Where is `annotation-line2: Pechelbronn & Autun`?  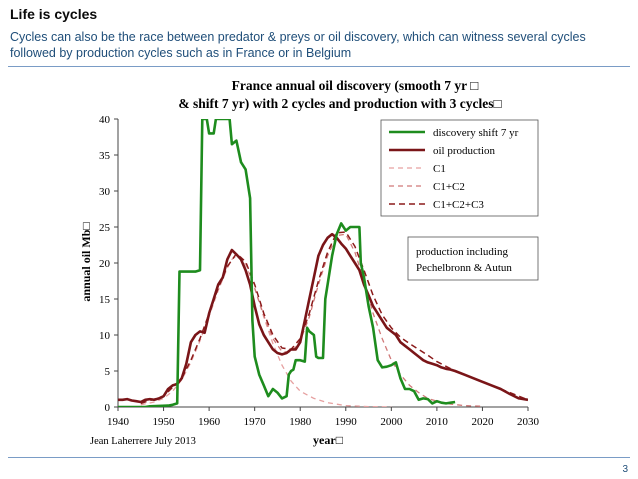 annotation-line2: Pechelbronn & Autun is located at coordinates (464, 268).